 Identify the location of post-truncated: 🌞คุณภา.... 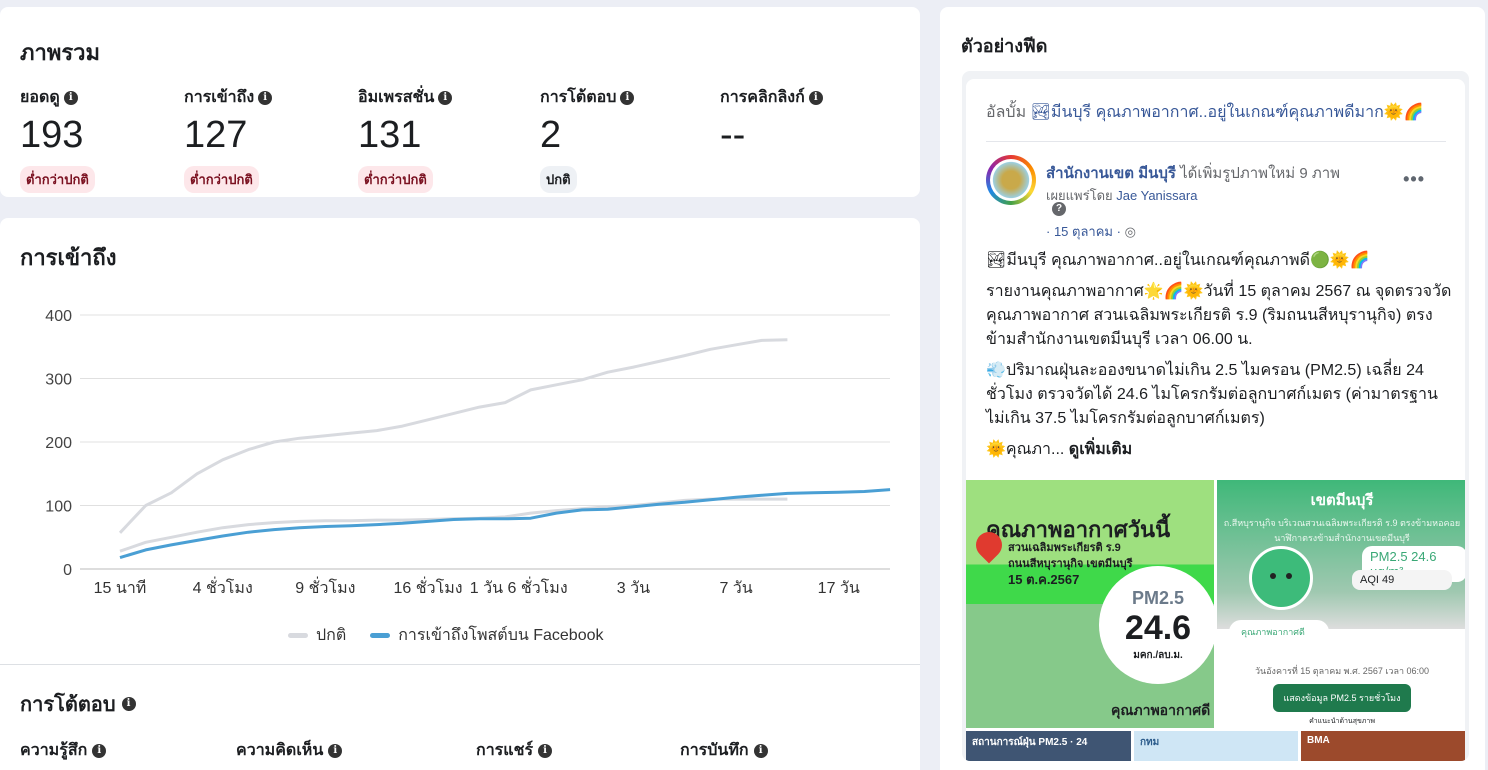
(1025, 449).